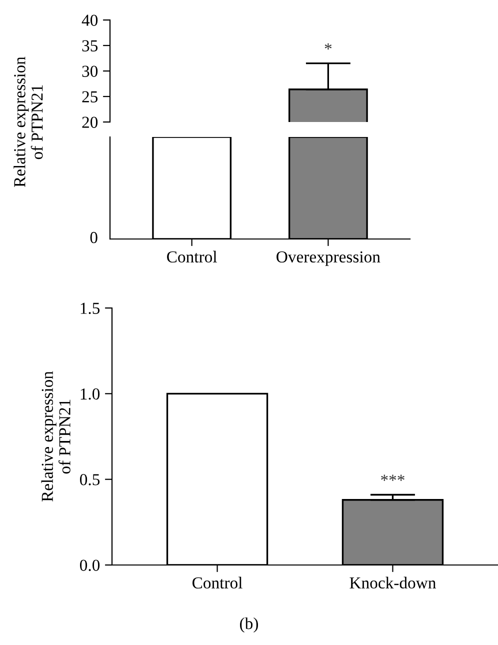 This screenshot has height=645, width=498. What do you see at coordinates (90, 394) in the screenshot?
I see `y-tick-label: 1.0` at bounding box center [90, 394].